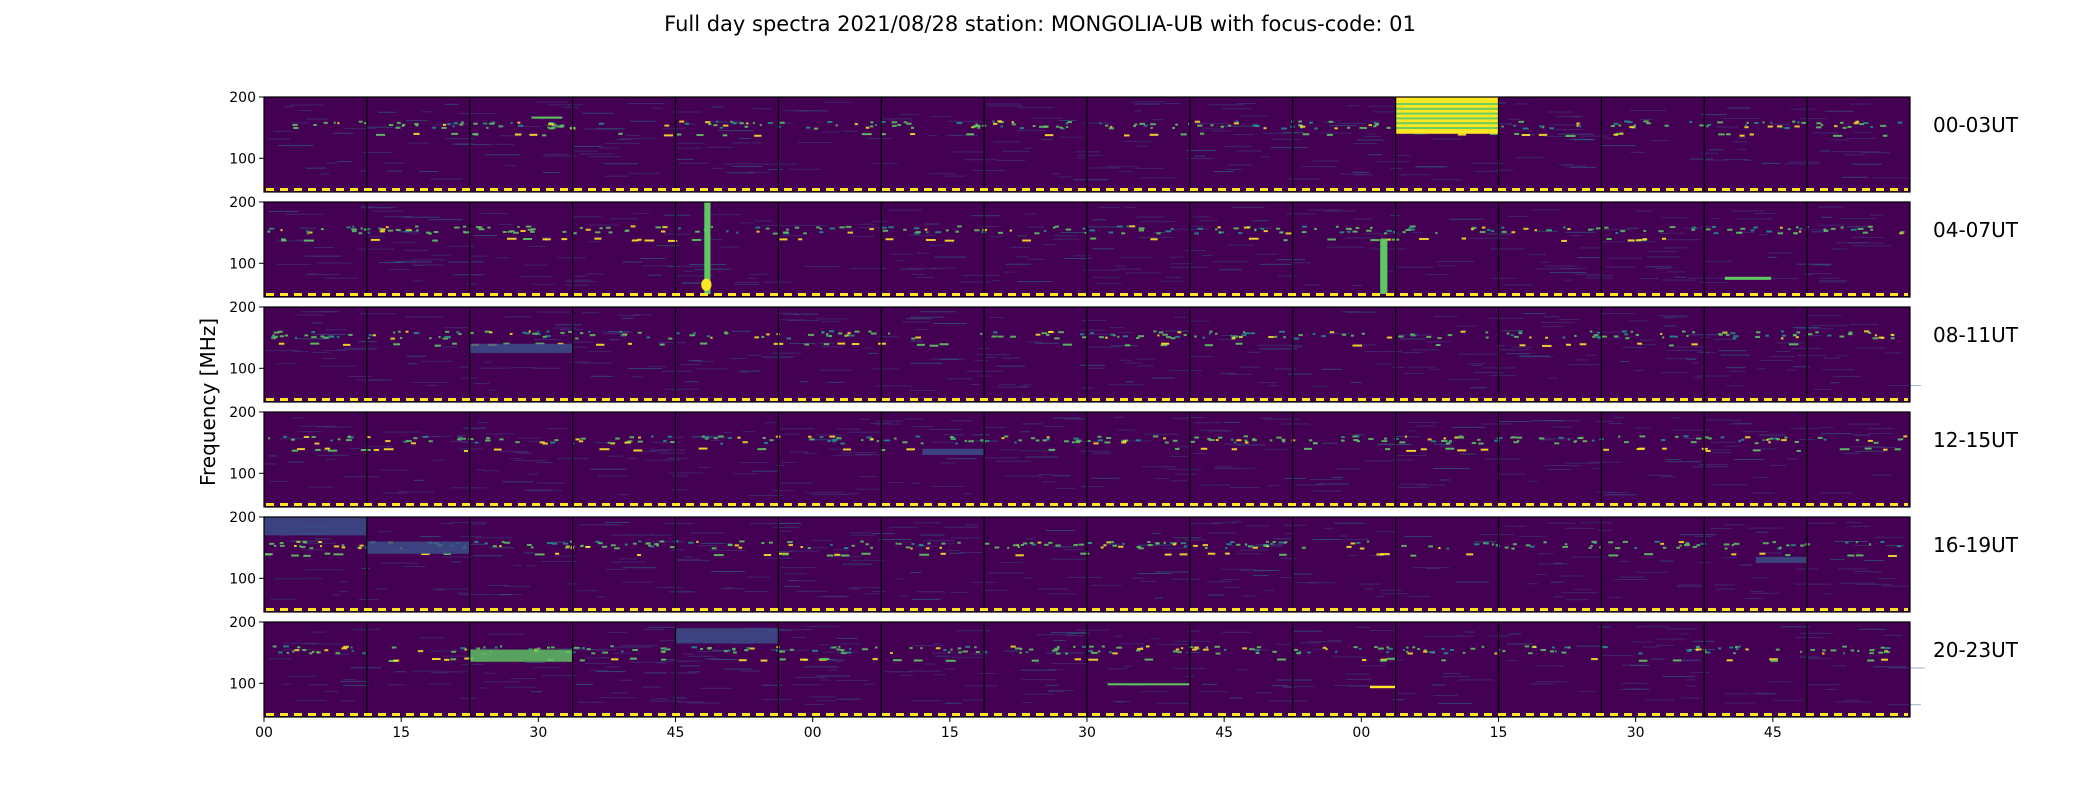 This screenshot has width=2100, height=800. I want to click on spectra-row: 100 200 08-11UT, so click(1124, 351).